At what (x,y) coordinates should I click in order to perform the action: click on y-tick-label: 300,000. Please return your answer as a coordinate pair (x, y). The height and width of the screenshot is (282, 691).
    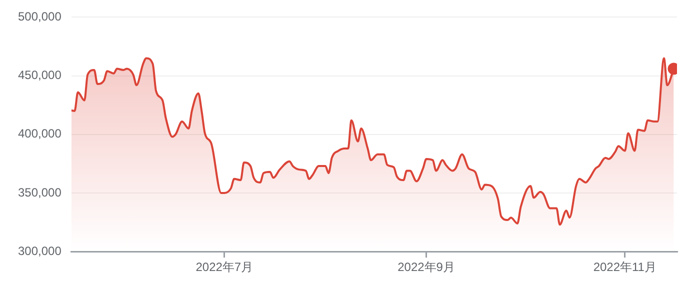
    Looking at the image, I should click on (40, 251).